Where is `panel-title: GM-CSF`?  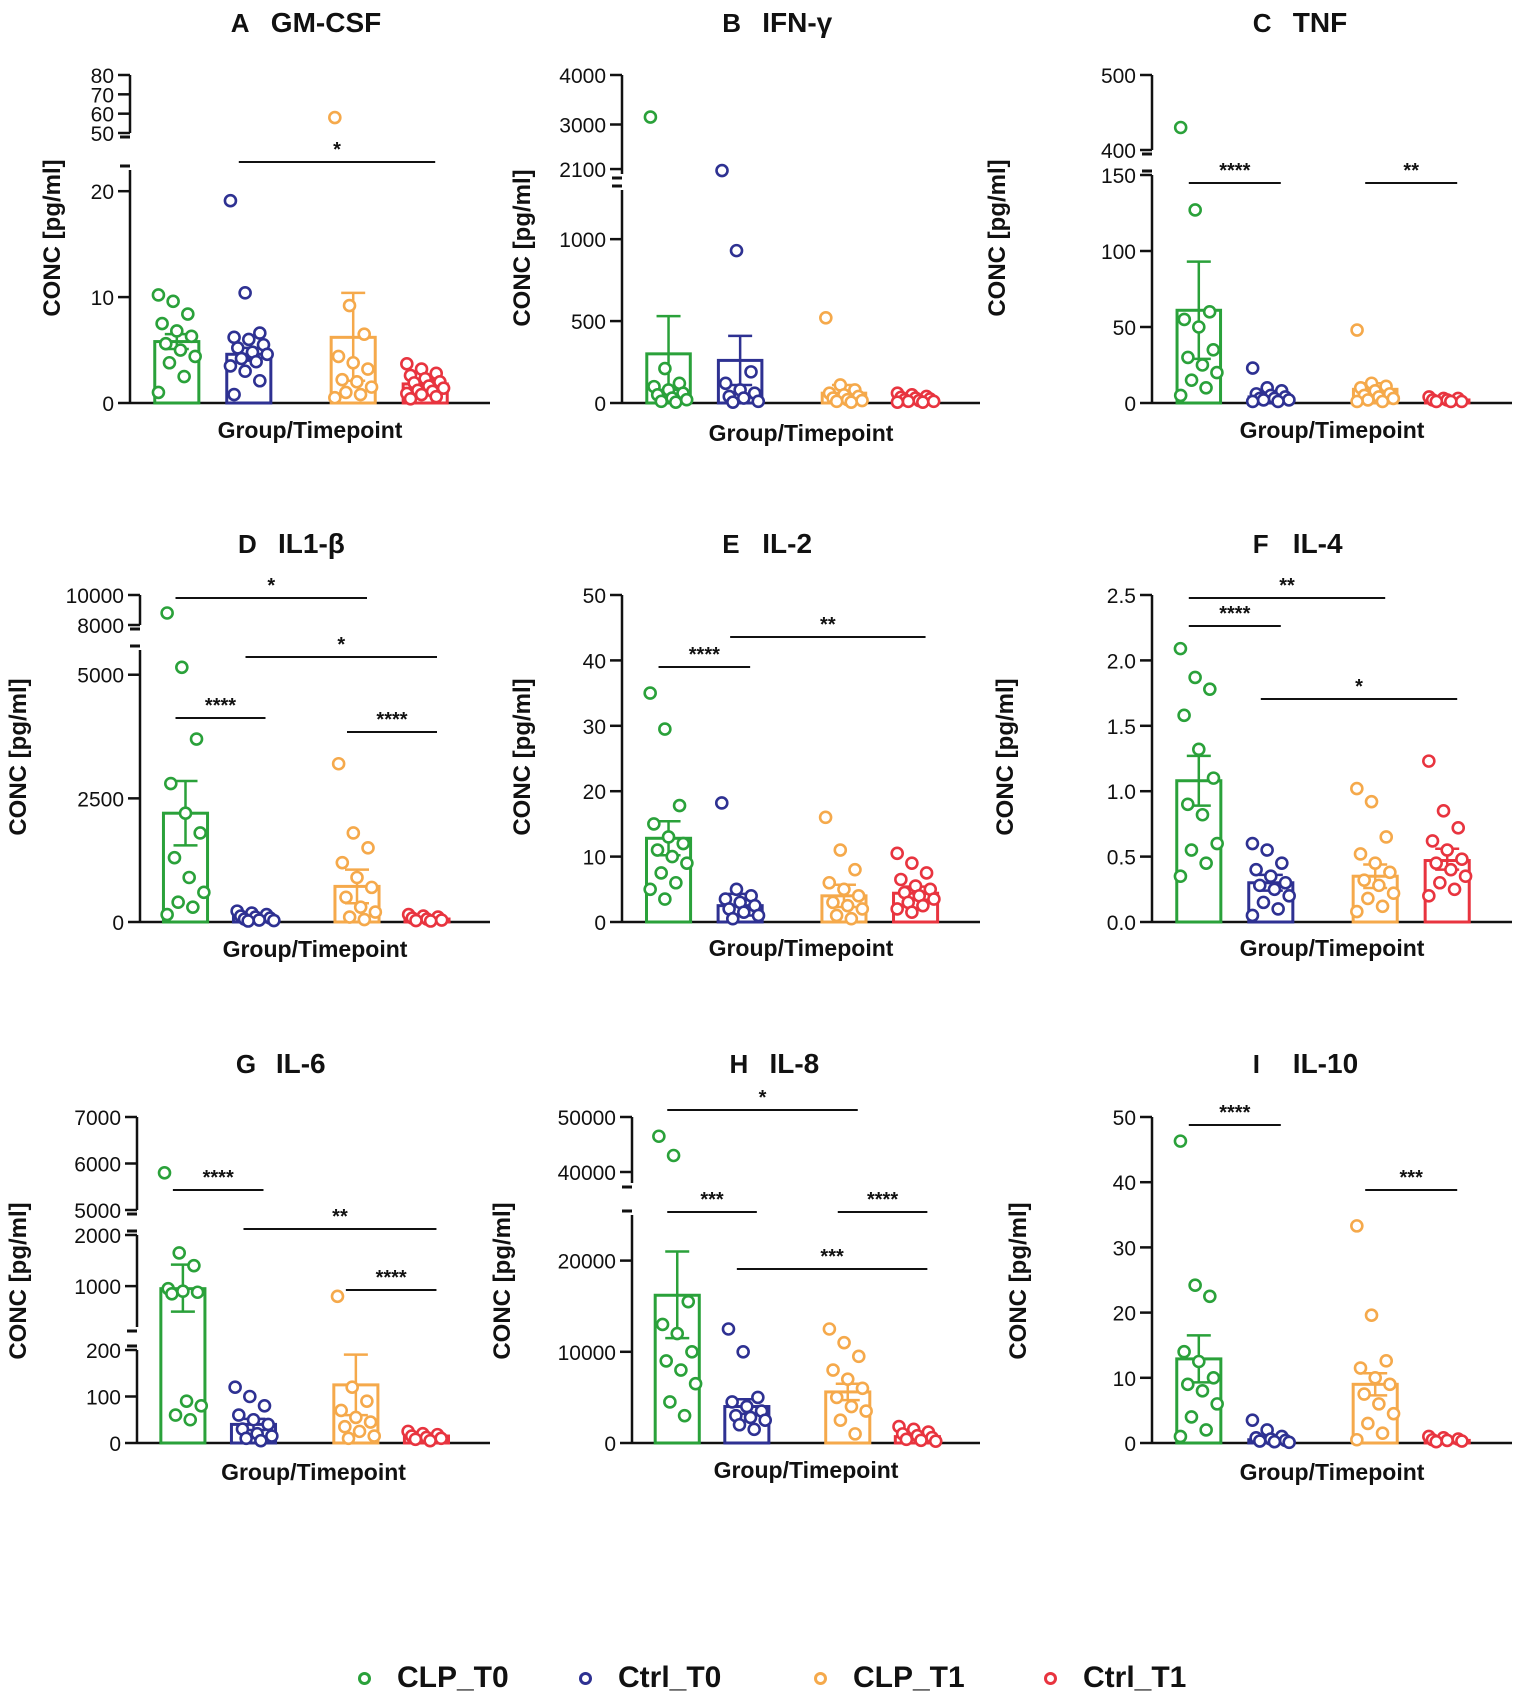 panel-title: GM-CSF is located at coordinates (326, 22).